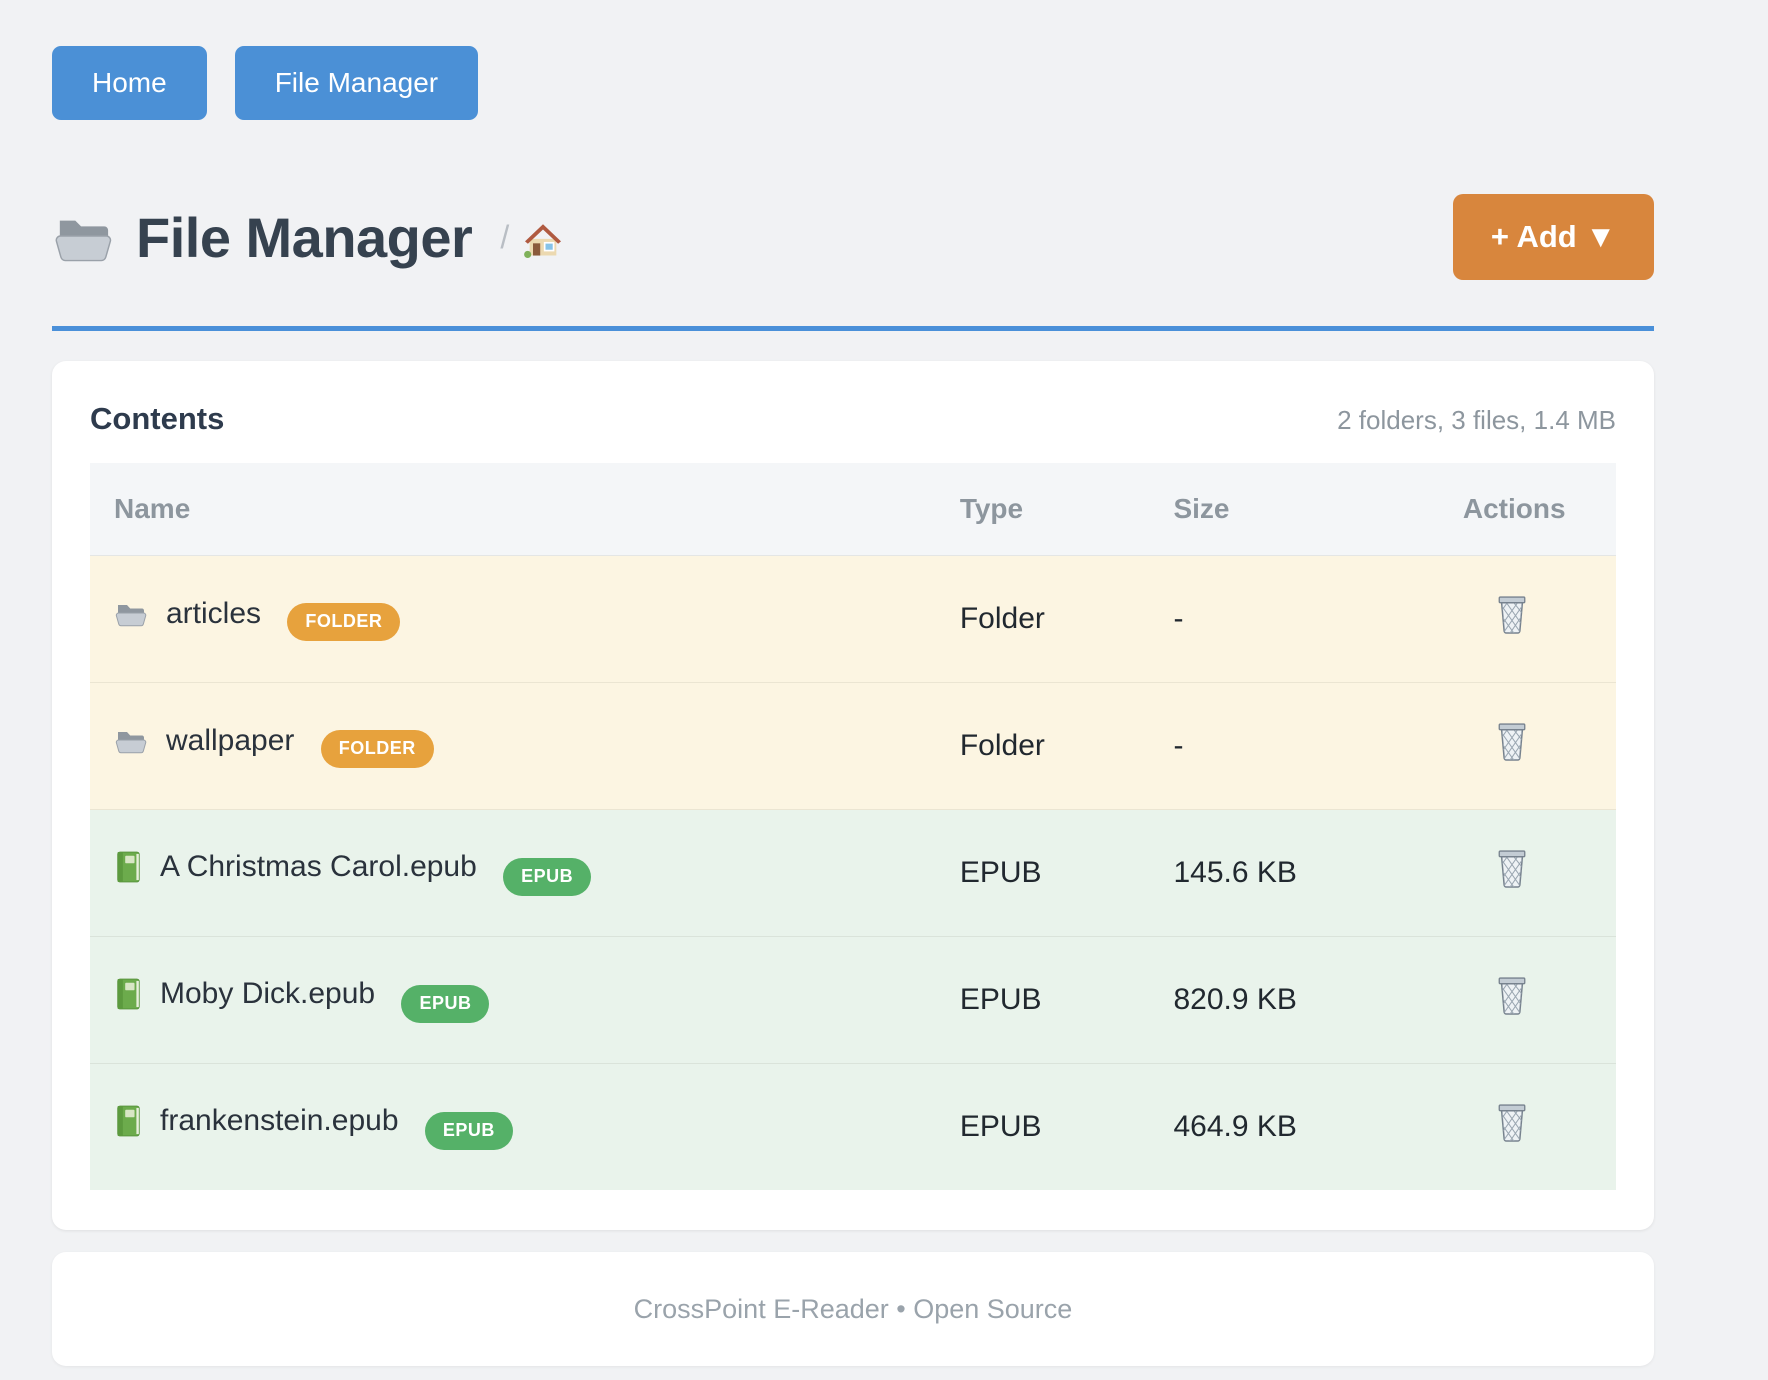 Image resolution: width=1768 pixels, height=1380 pixels. Describe the element at coordinates (853, 419) in the screenshot. I see `contents-card-header: Contents 2 folders, 3 files, 1.4 MB` at that location.